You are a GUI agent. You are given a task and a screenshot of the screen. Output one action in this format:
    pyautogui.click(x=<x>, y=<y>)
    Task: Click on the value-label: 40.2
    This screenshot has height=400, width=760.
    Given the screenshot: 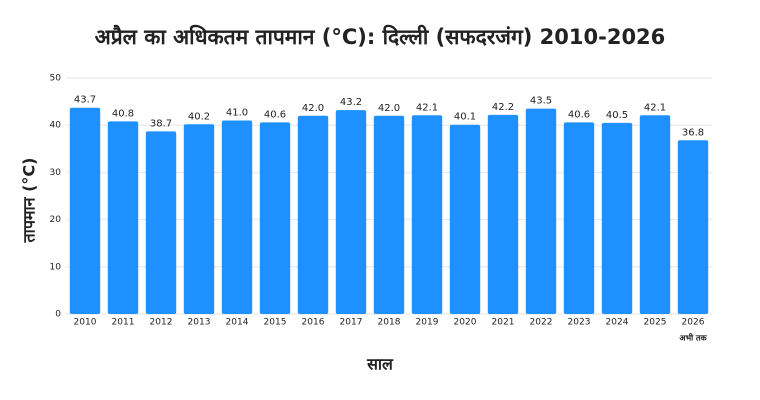 What is the action you would take?
    pyautogui.click(x=199, y=116)
    